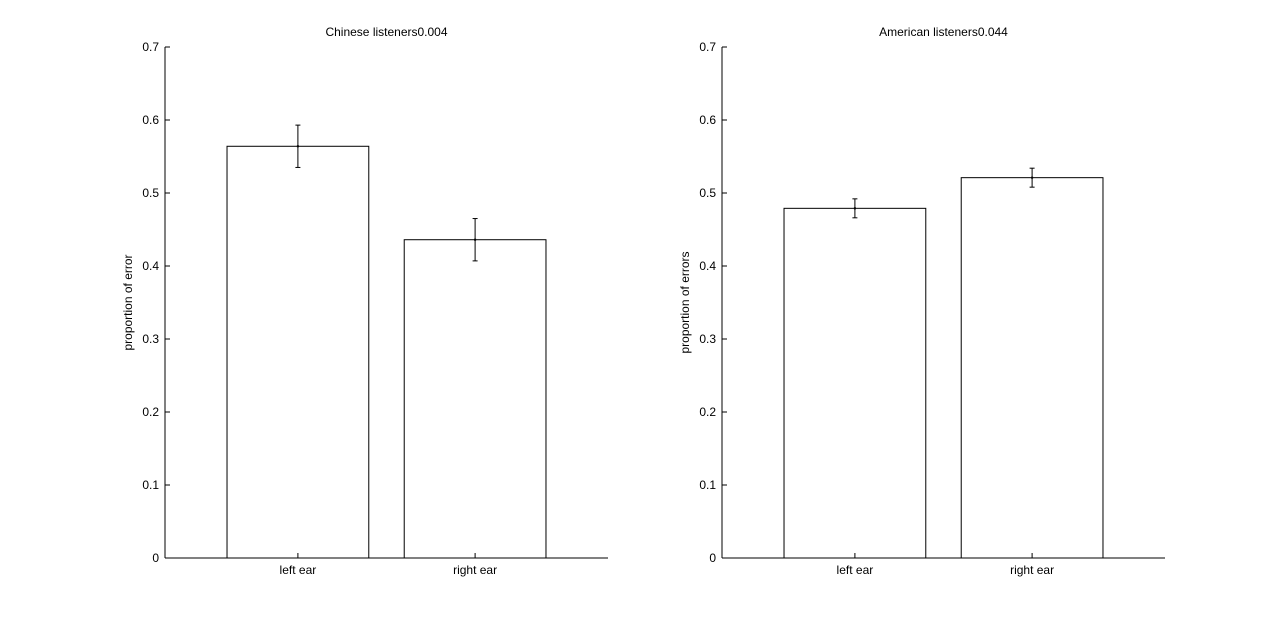  I want to click on chart-title: Chinese listeners0.004, so click(386, 32).